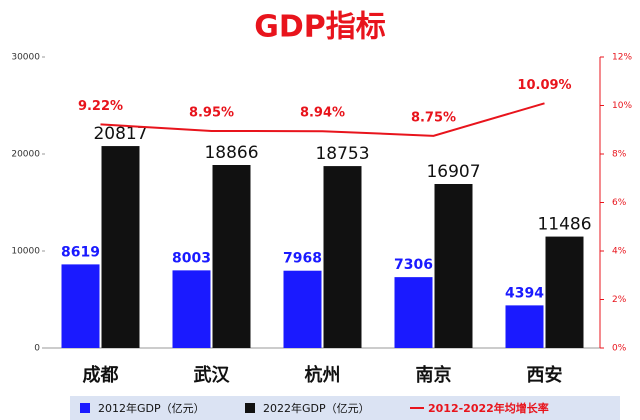 Image resolution: width=640 pixels, height=420 pixels. Describe the element at coordinates (433, 117) in the screenshot. I see `line-value-label: 8.75%` at that location.